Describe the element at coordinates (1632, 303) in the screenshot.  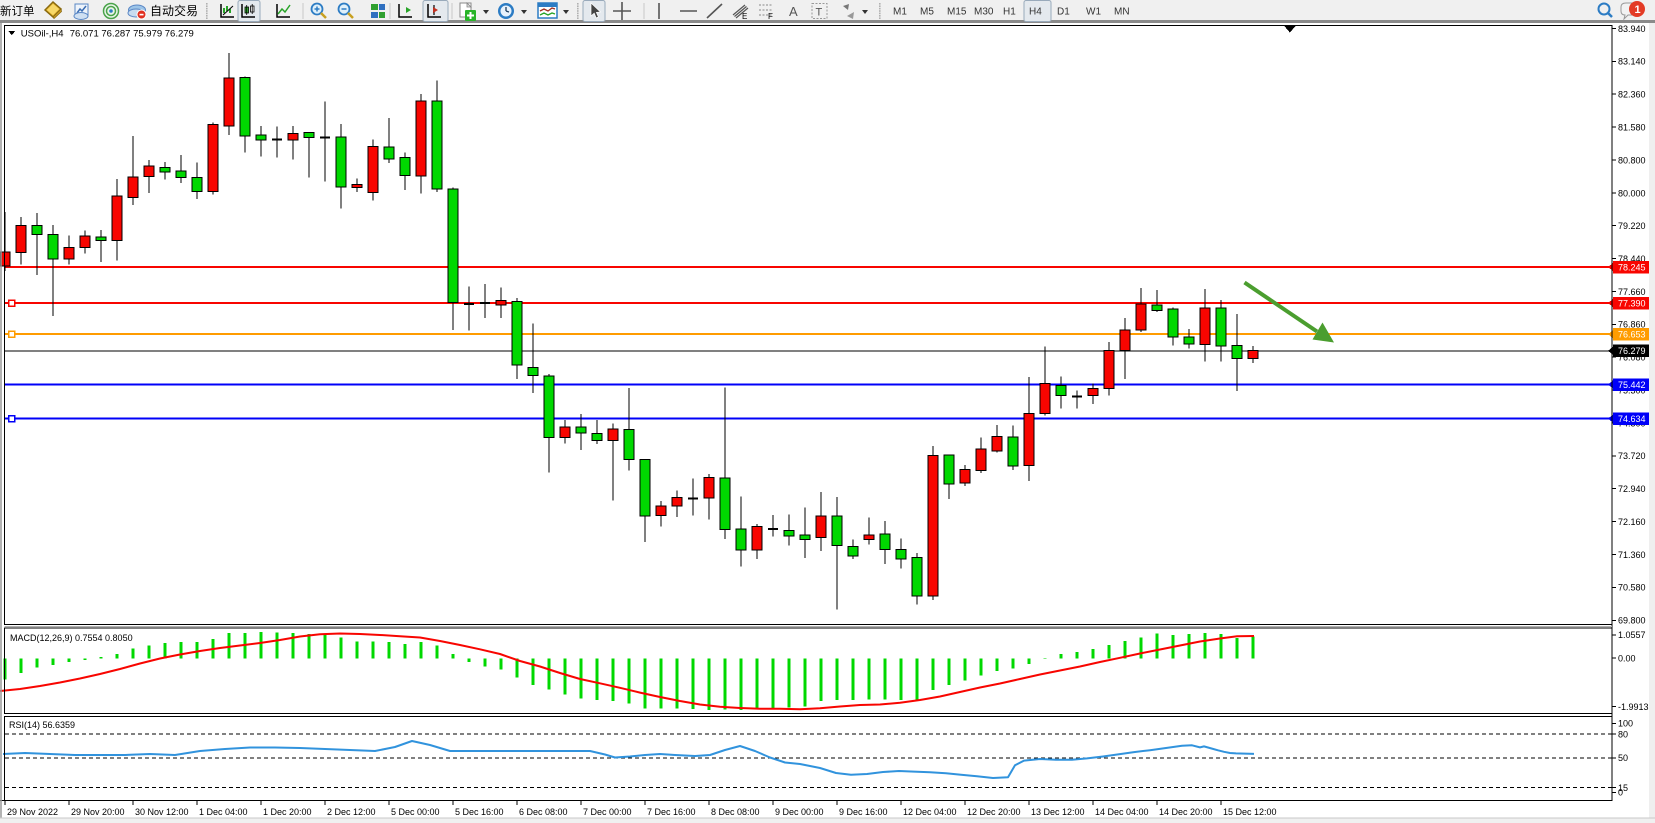
I see `svg-text: 77.390` at that location.